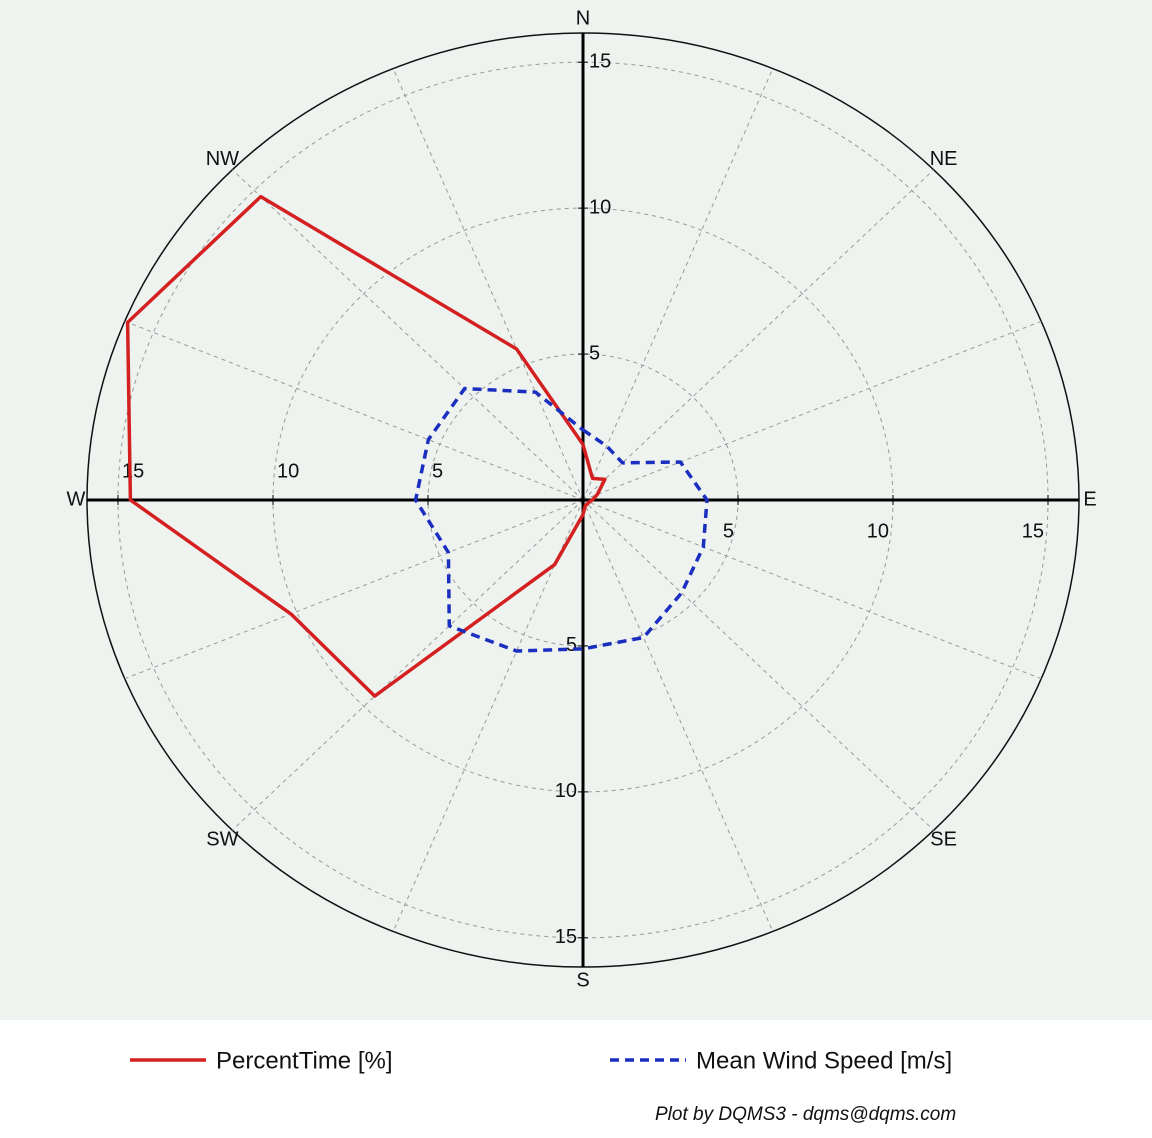 This screenshot has width=1152, height=1138. I want to click on legend-label: PercentTime [%], so click(304, 1060).